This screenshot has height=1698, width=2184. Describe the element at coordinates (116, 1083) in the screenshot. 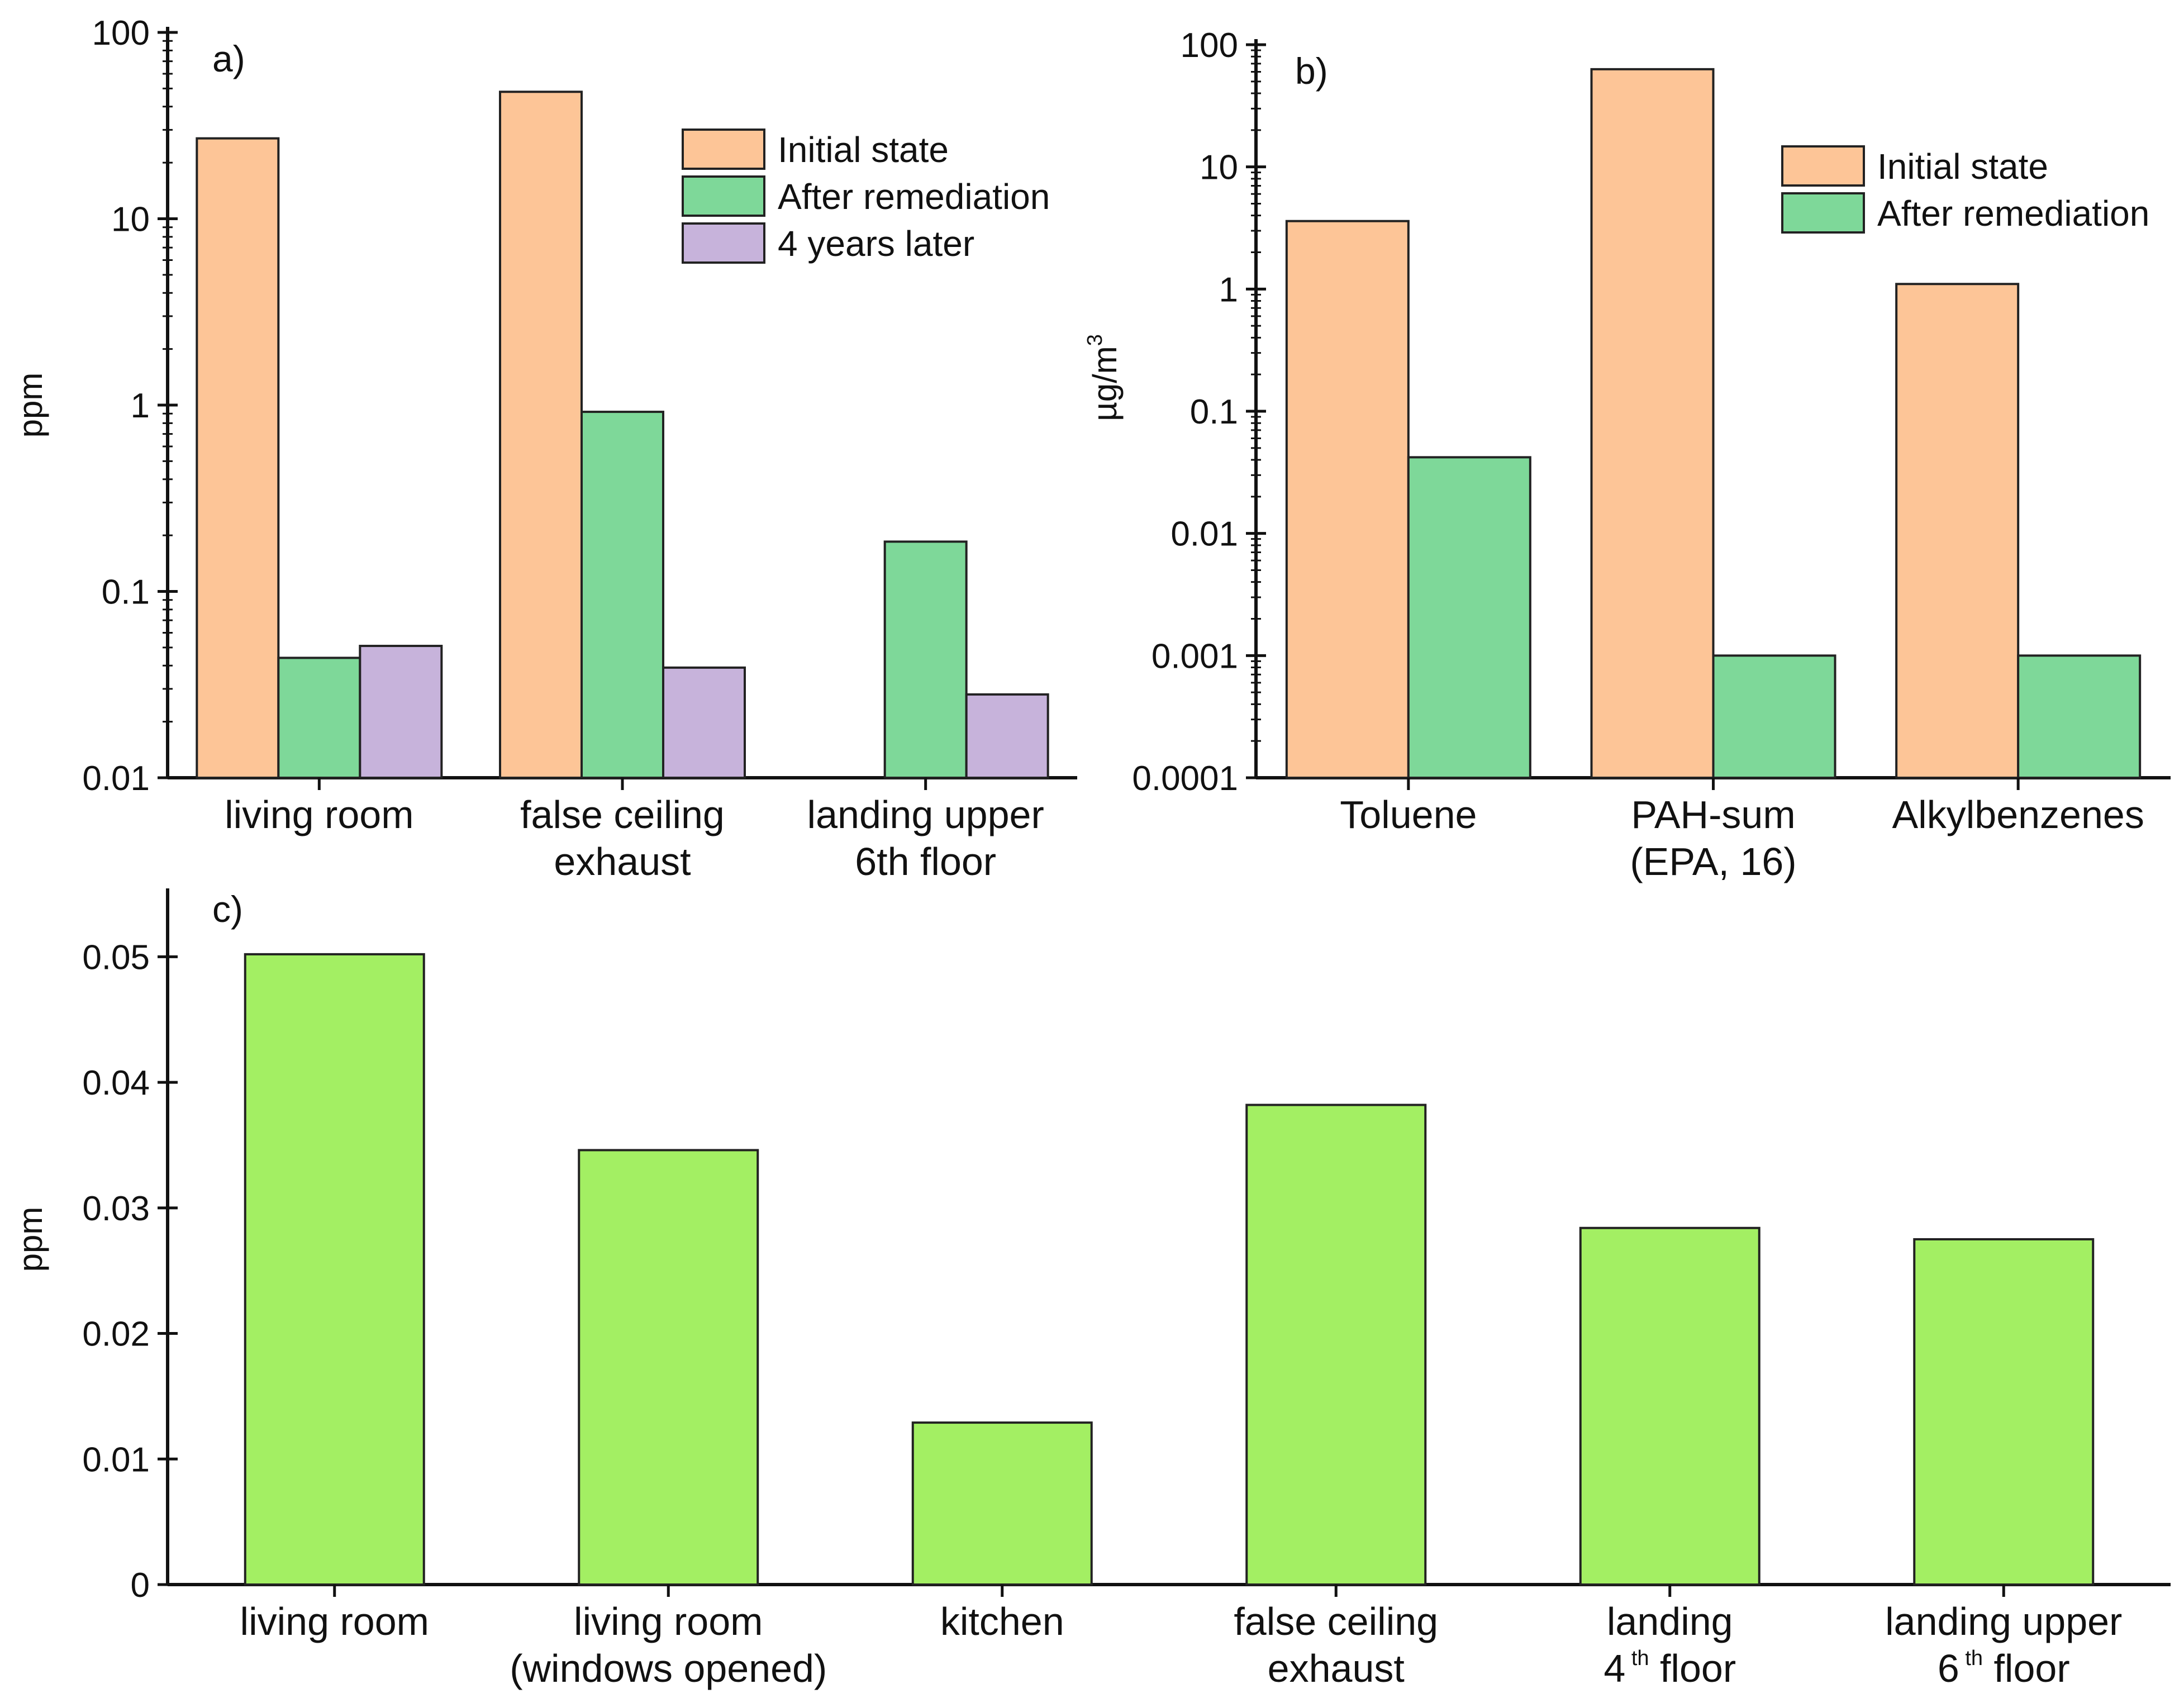

I see `y-tick-label: 0.04` at that location.